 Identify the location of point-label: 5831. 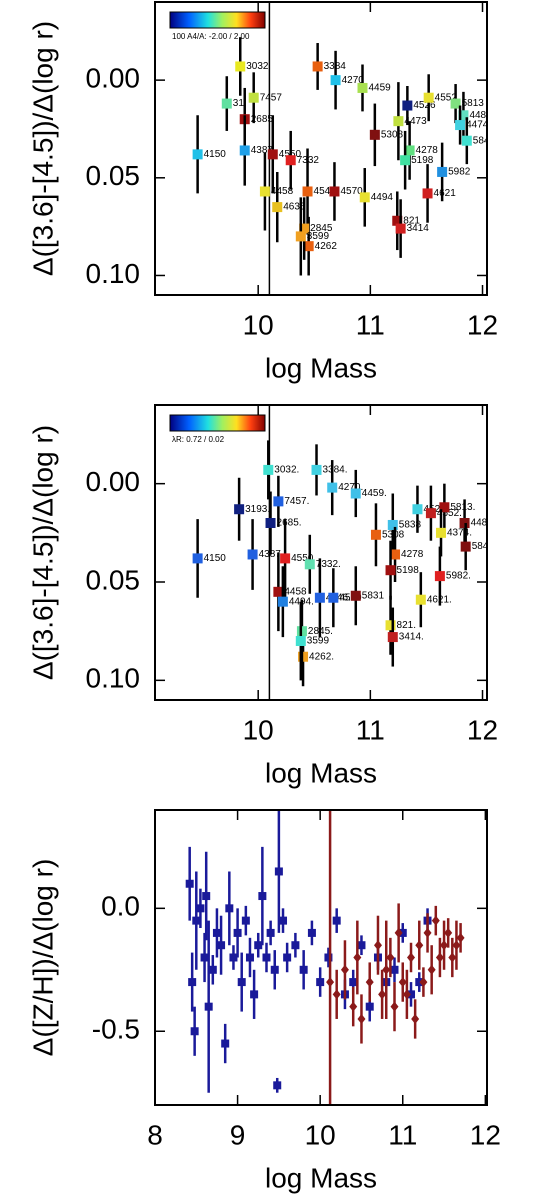
(373, 595).